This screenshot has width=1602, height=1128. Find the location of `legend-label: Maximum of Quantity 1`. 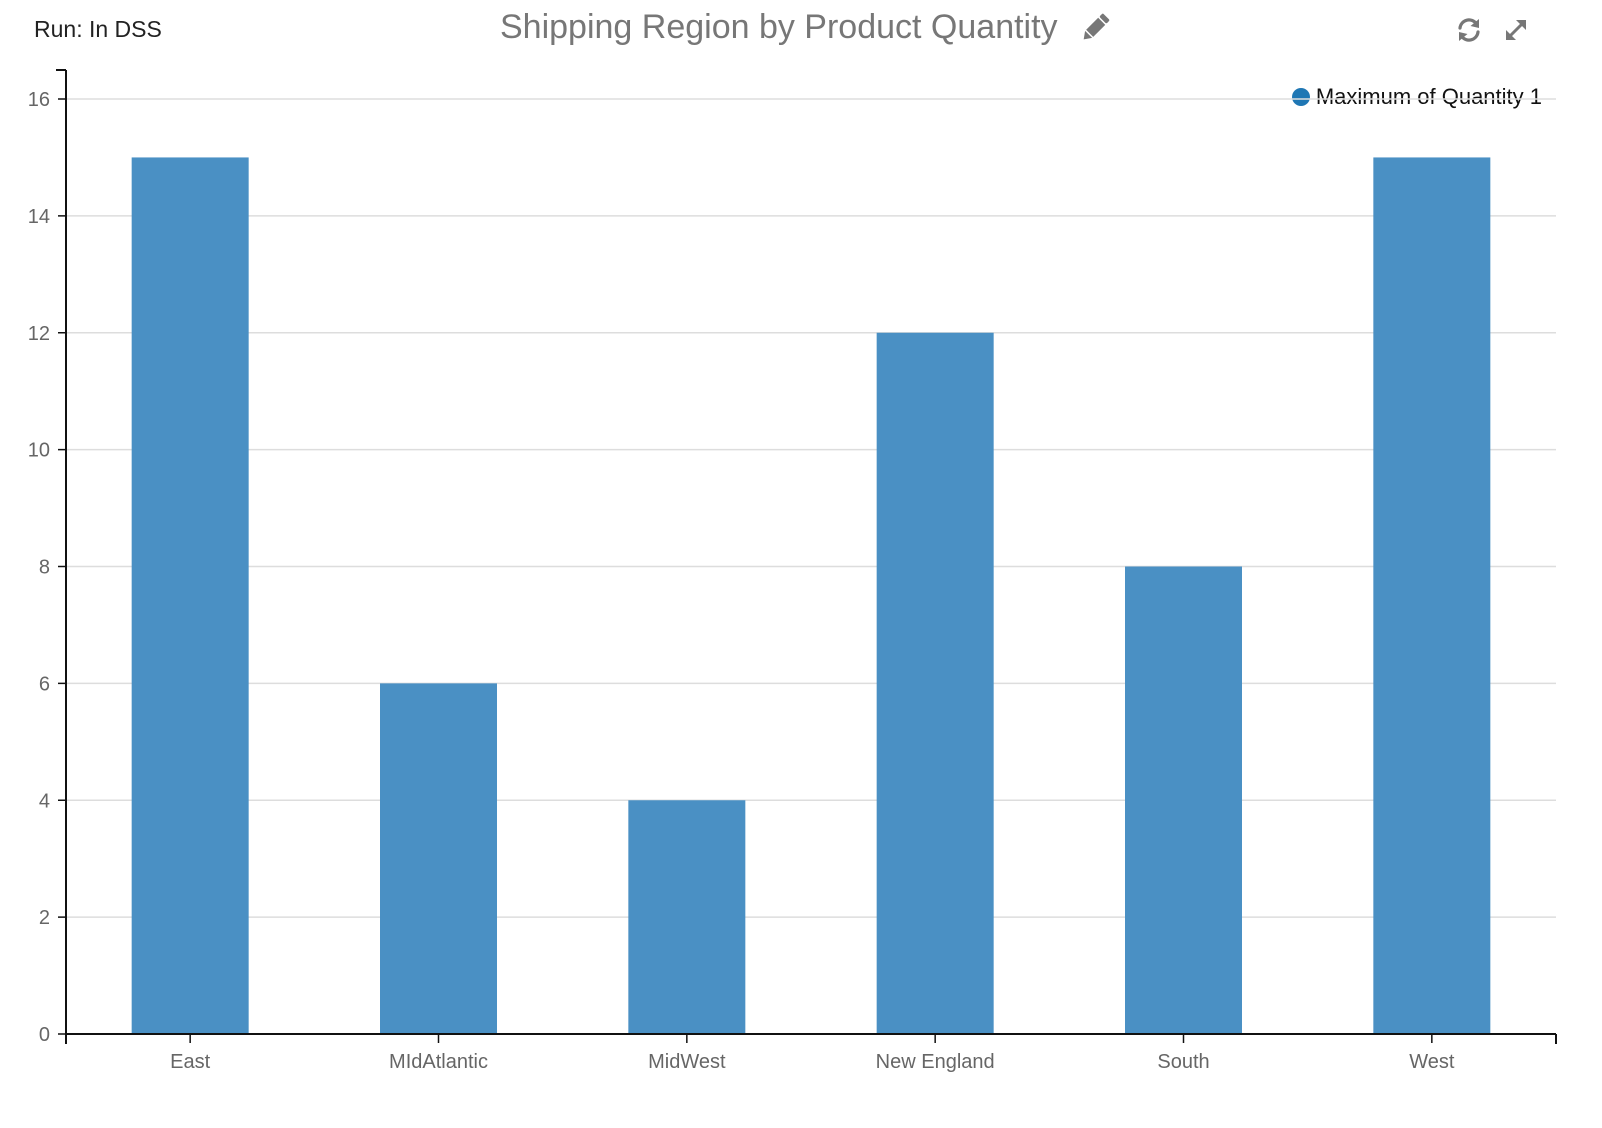

legend-label: Maximum of Quantity 1 is located at coordinates (1428, 96).